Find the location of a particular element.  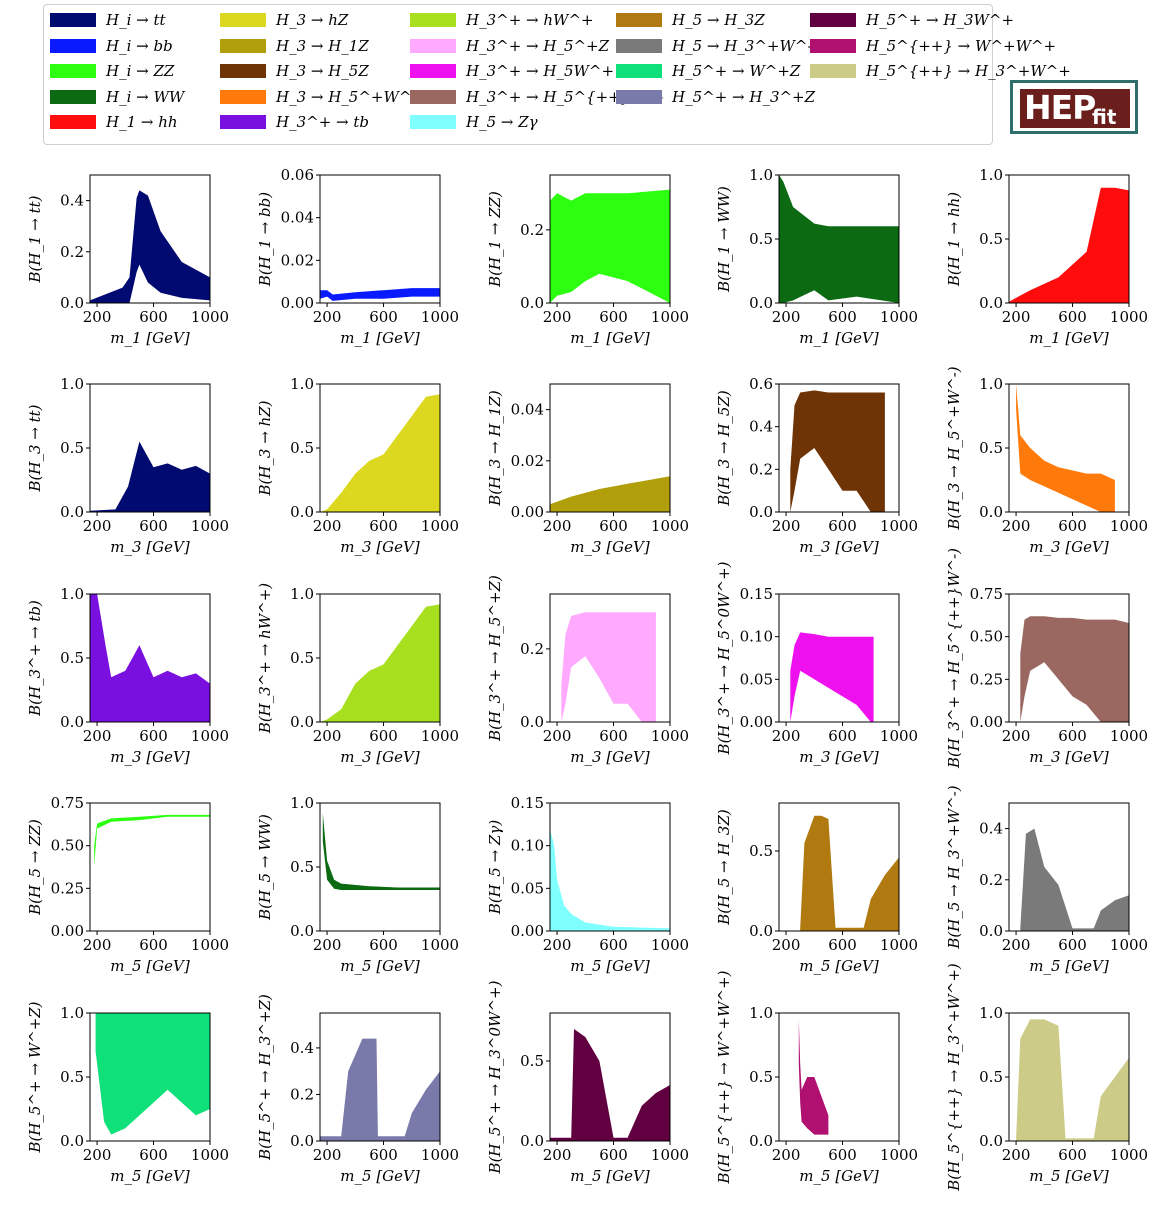

legend-item: H_5 → H_3Z is located at coordinates (690, 20).